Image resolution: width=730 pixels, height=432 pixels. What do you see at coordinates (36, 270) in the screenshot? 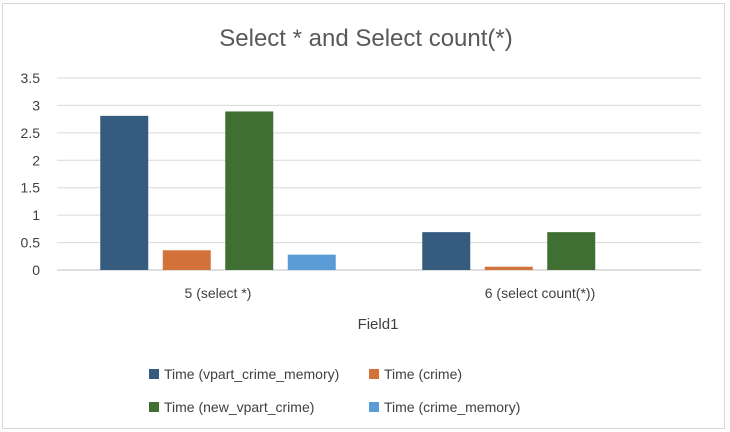
I see `y-tick-label: 0` at bounding box center [36, 270].